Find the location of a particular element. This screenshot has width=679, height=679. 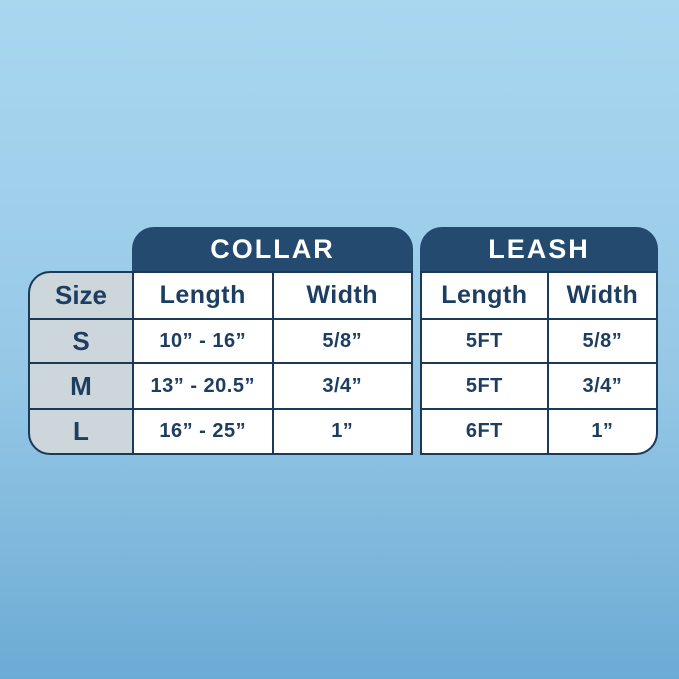

leash-length-m-cell: 5FT is located at coordinates (484, 386).